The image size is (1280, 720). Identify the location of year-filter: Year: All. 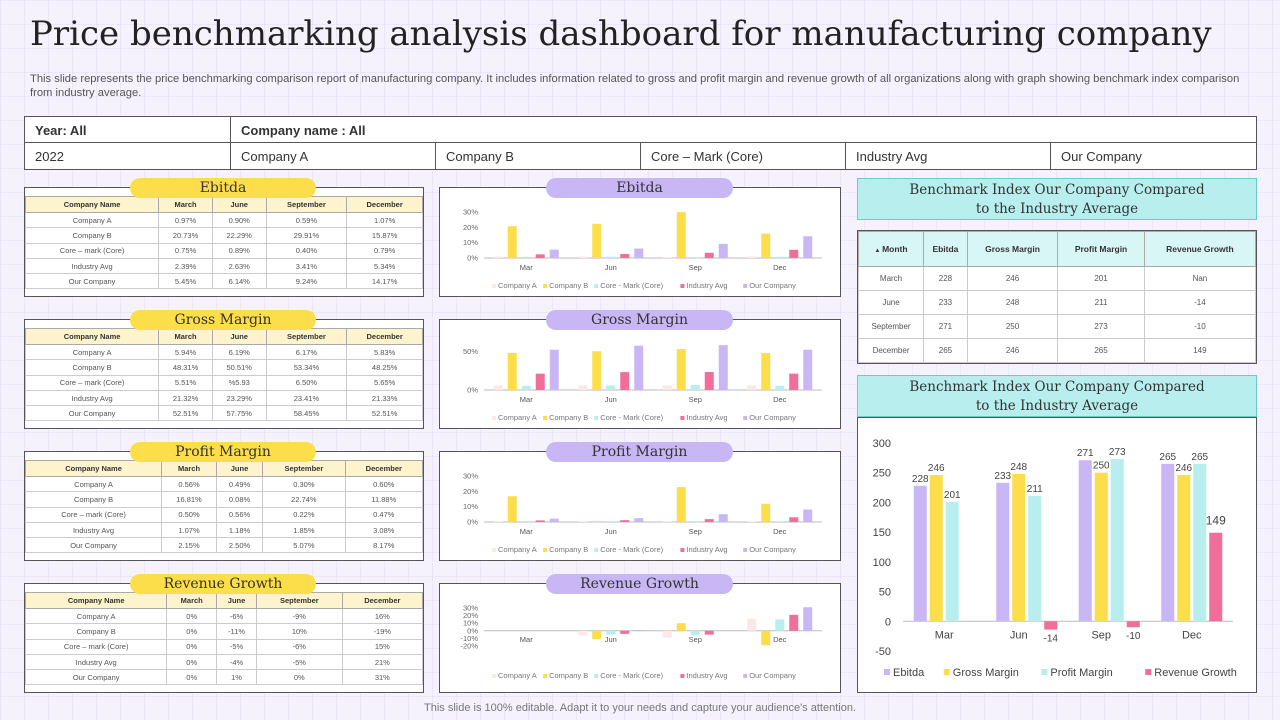
(128, 129).